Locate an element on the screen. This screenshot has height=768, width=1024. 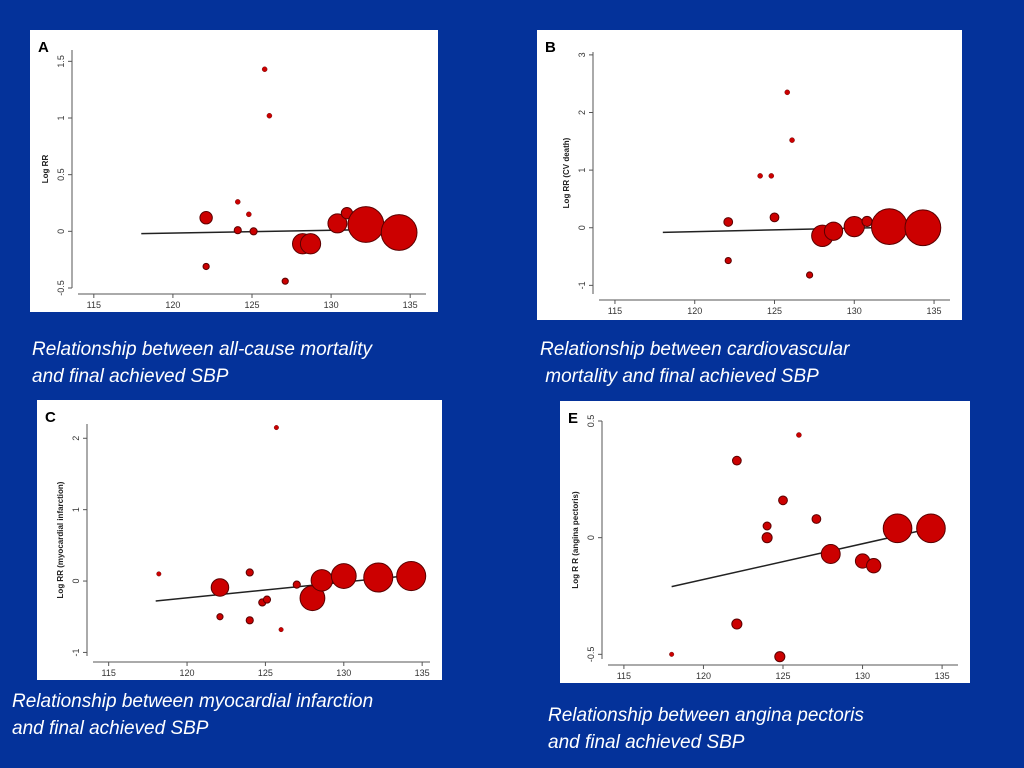
y-tick-label: 1.5 is located at coordinates (61, 61).